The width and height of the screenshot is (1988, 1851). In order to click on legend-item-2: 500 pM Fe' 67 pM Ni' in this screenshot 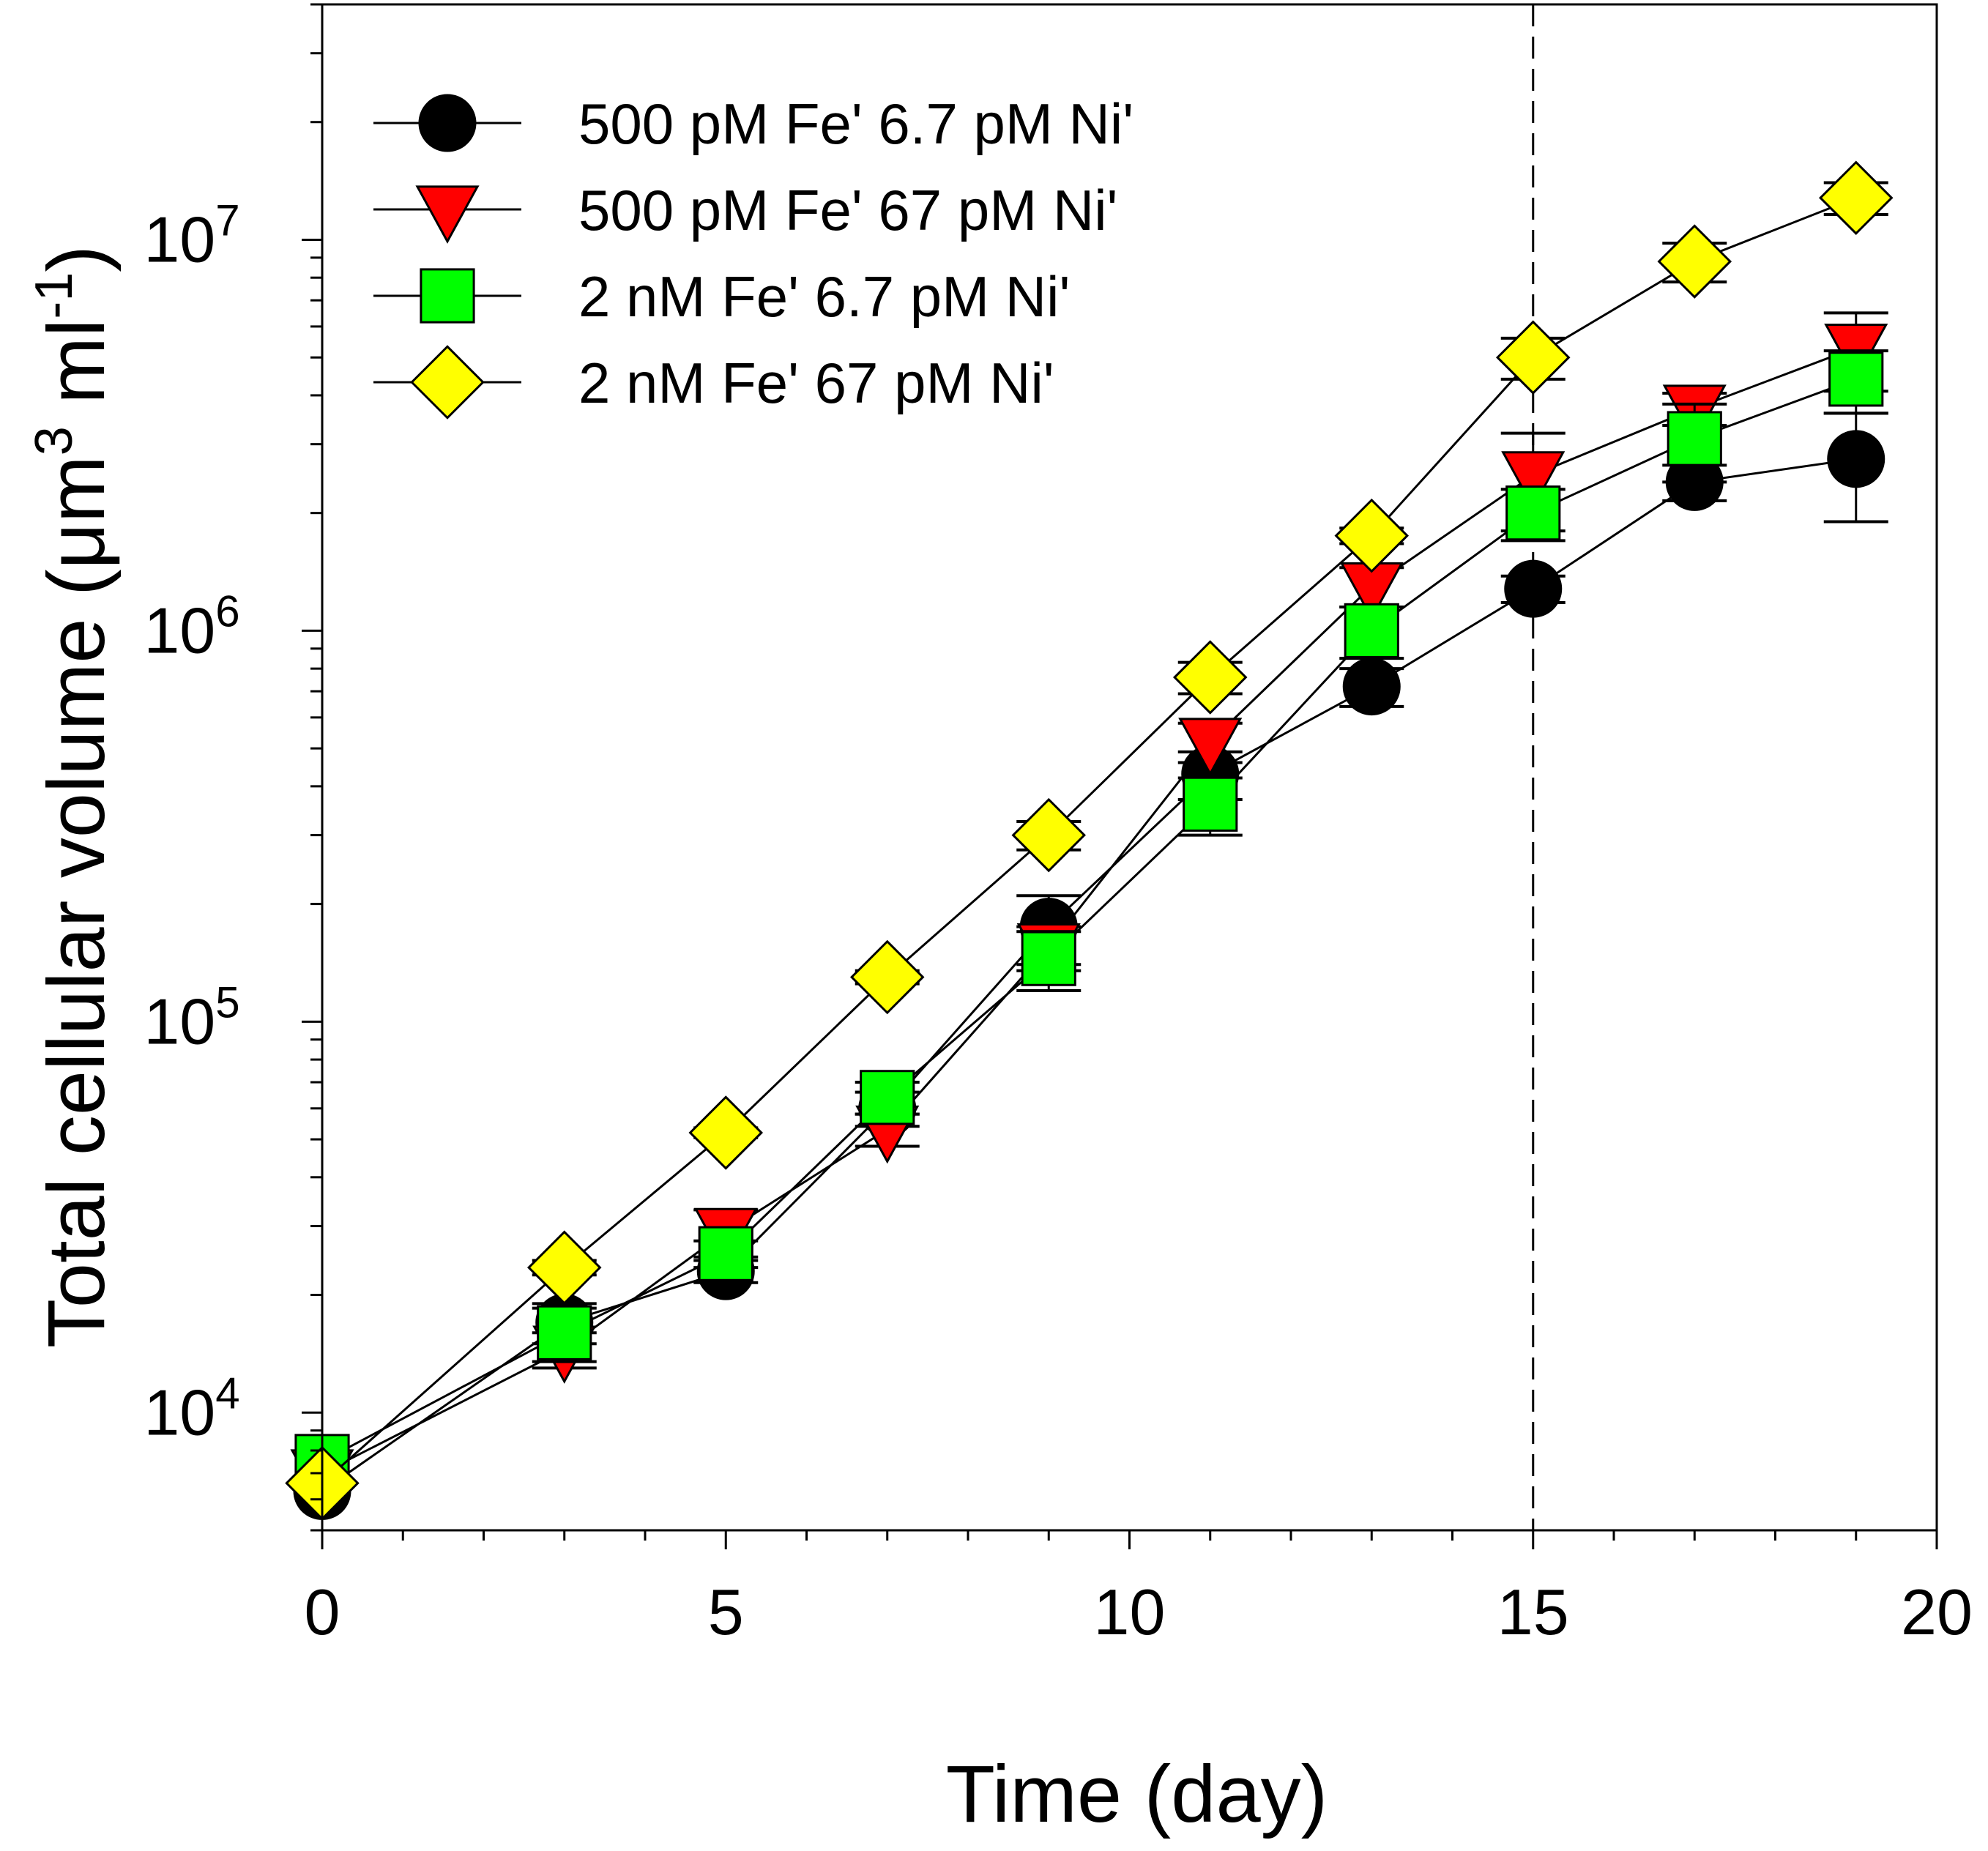, I will do `click(745, 211)`.